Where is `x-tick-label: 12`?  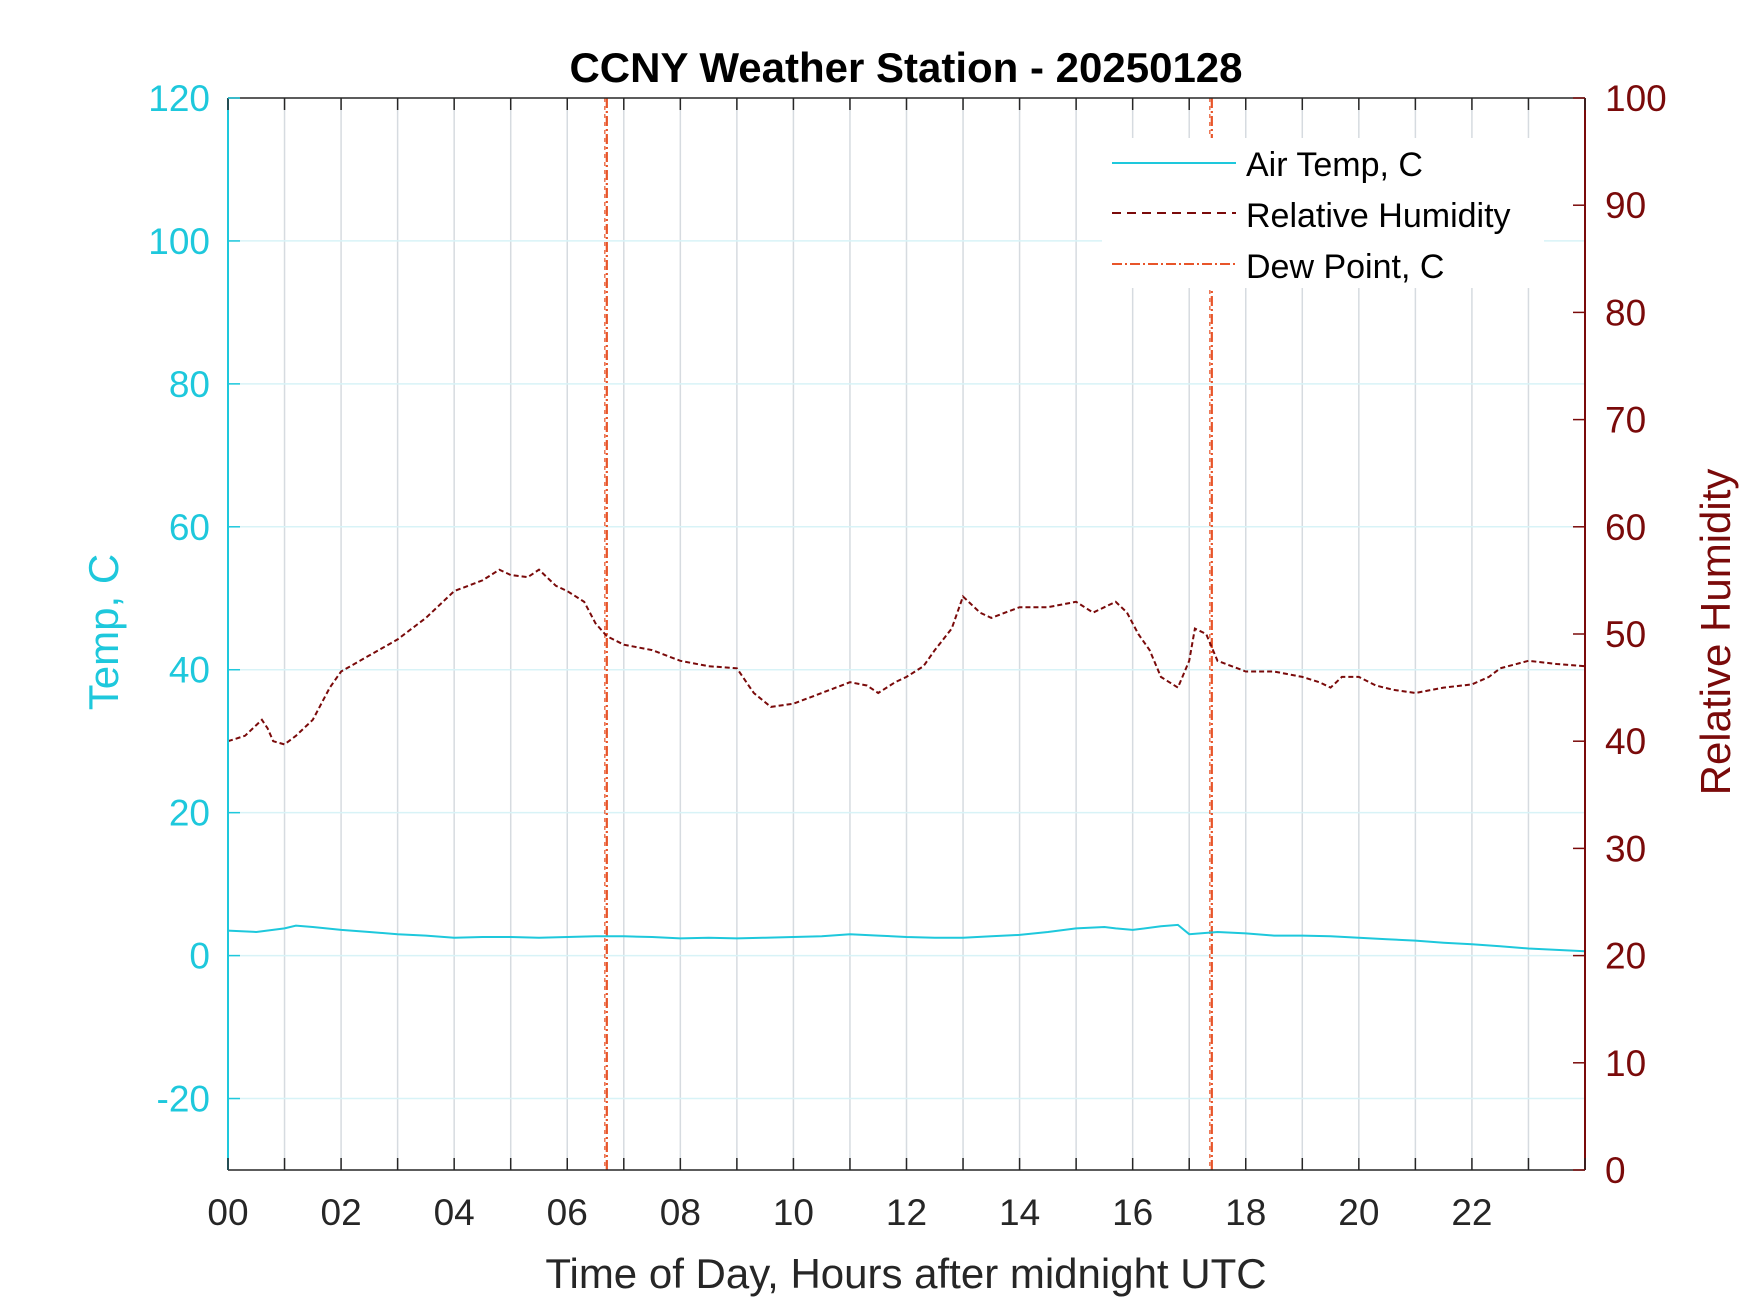 x-tick-label: 12 is located at coordinates (906, 1212).